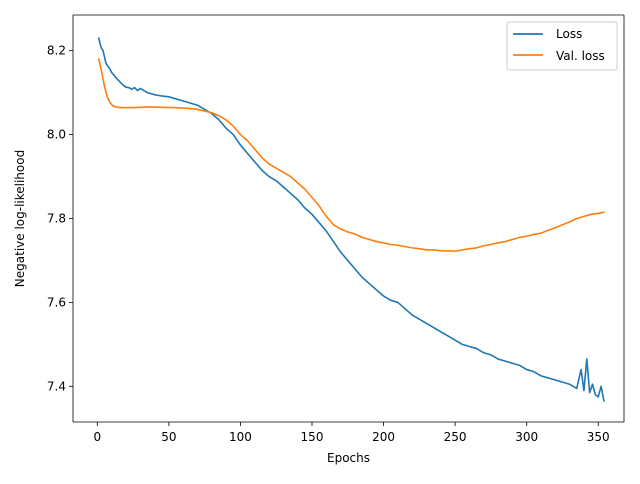 This screenshot has width=640, height=484. Describe the element at coordinates (526, 437) in the screenshot. I see `x-tick-label: 300` at that location.